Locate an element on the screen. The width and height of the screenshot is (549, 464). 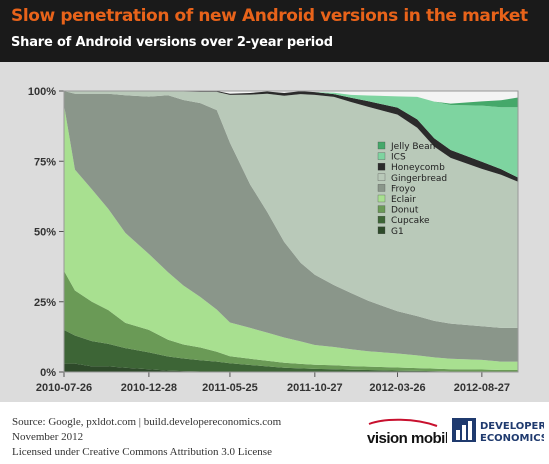
area-cupcake is located at coordinates (291, 350).